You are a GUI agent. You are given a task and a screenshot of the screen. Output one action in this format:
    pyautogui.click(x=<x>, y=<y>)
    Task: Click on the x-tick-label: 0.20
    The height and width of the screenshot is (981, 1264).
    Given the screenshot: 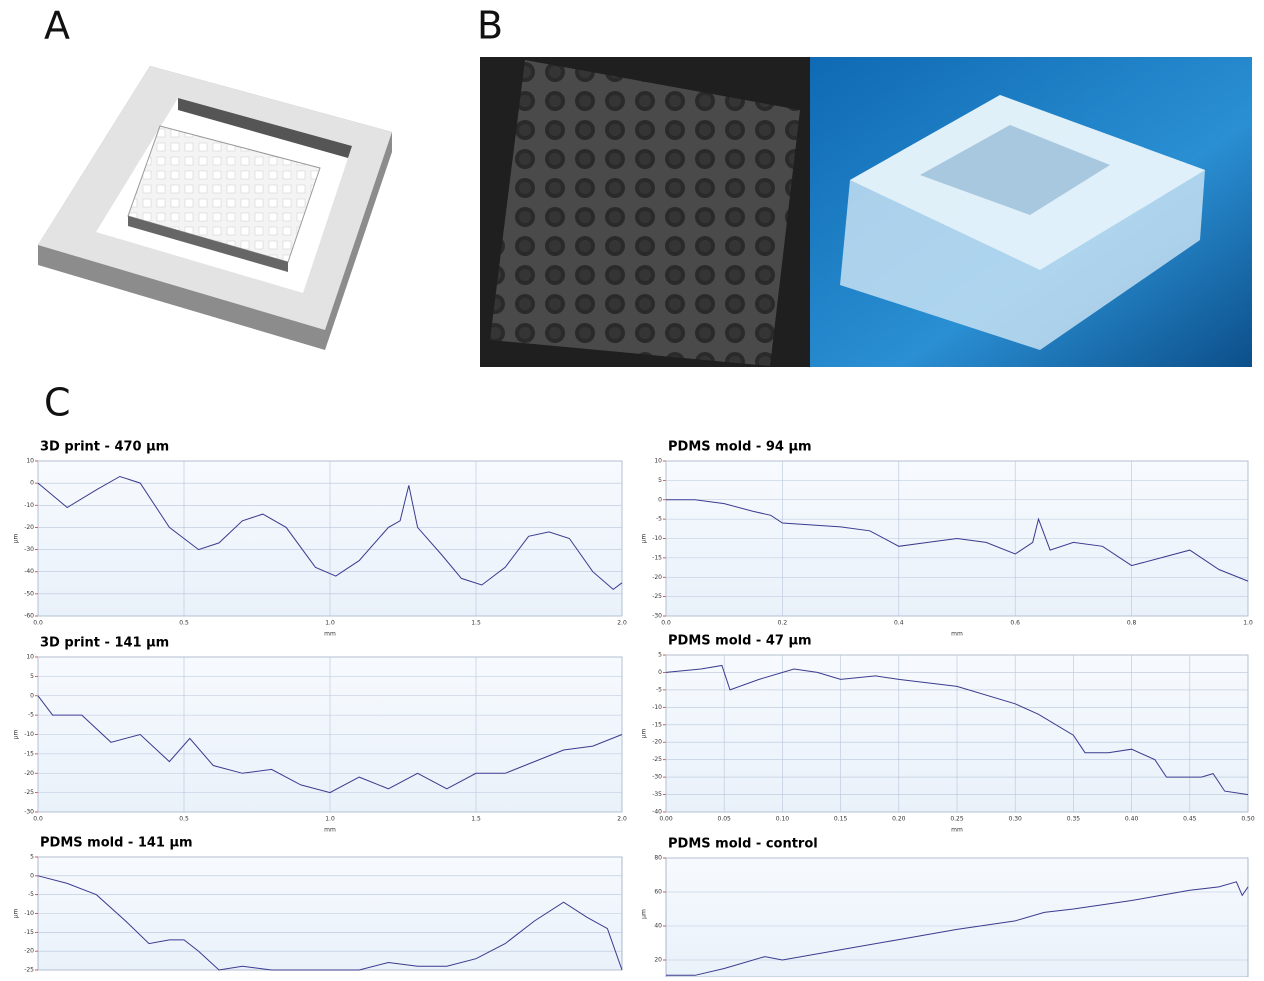 What is the action you would take?
    pyautogui.click(x=899, y=819)
    